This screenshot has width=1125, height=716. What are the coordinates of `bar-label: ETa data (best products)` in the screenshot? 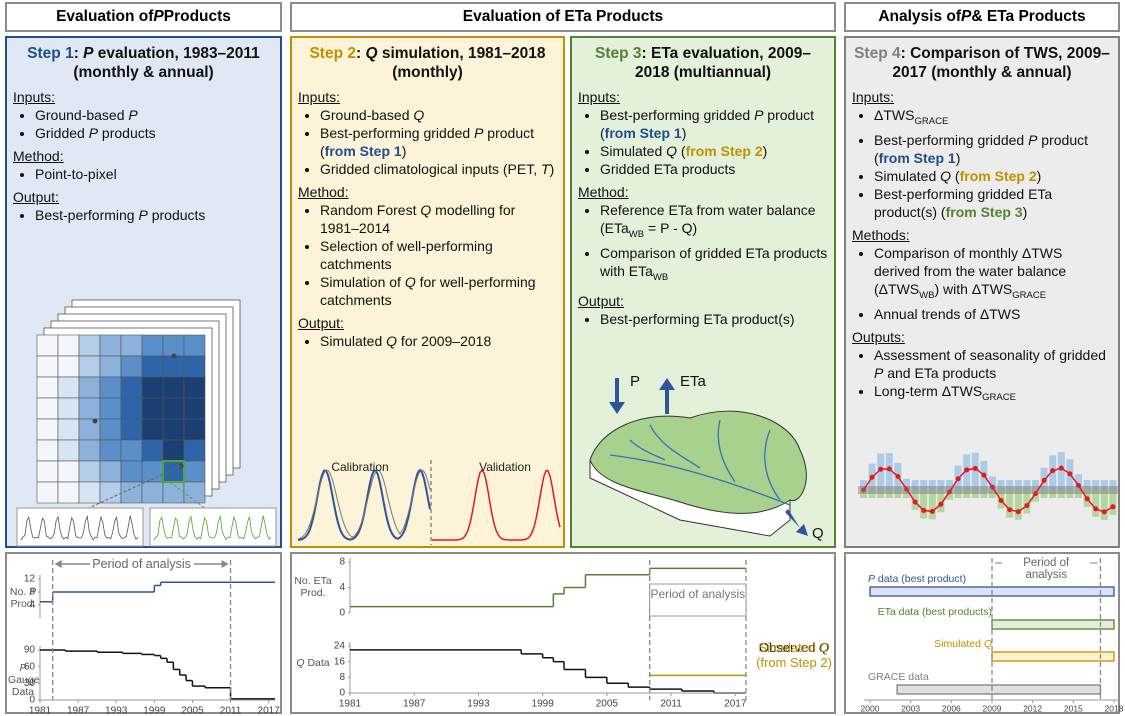 It's located at (935, 612).